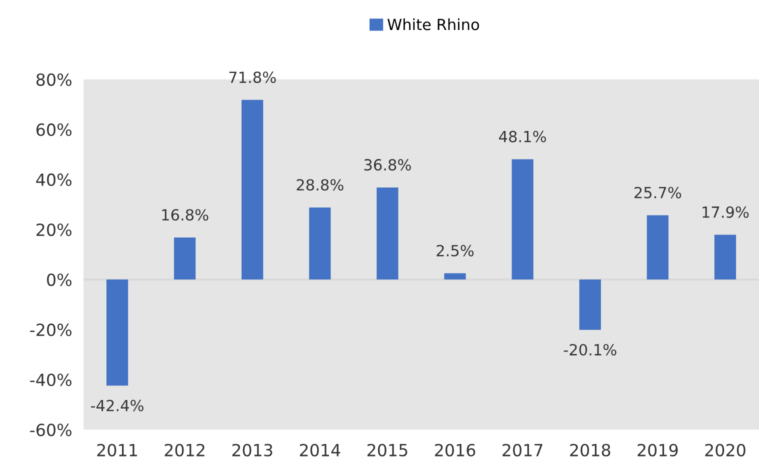  Describe the element at coordinates (387, 165) in the screenshot. I see `data-label: 36.8%` at that location.